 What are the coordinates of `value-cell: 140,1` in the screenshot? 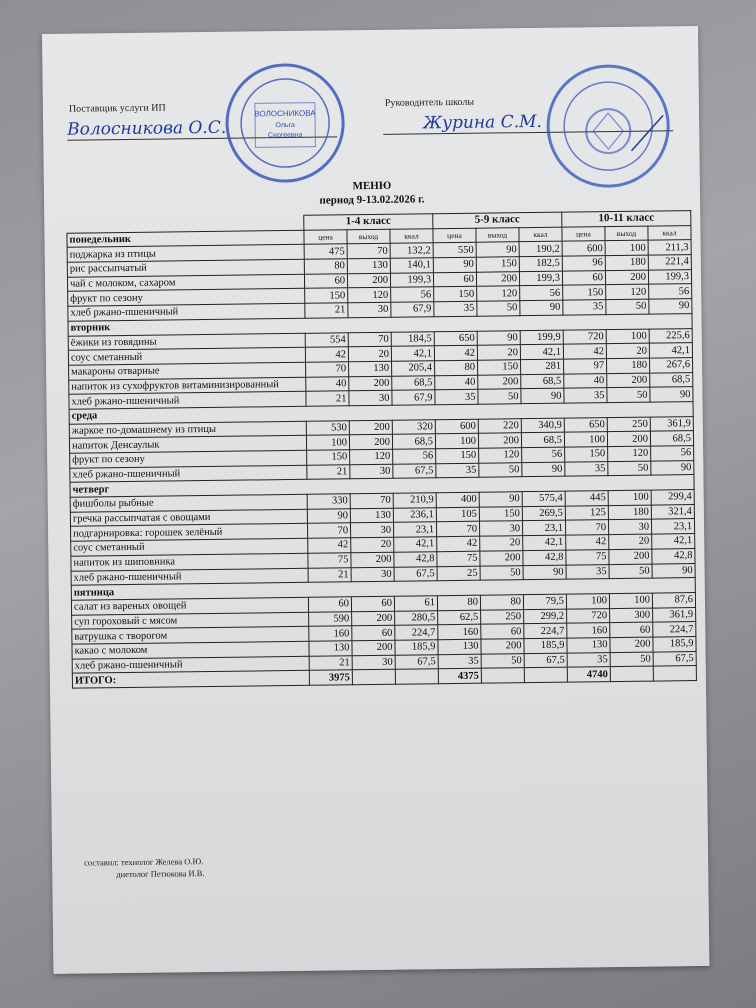 It's located at (412, 265).